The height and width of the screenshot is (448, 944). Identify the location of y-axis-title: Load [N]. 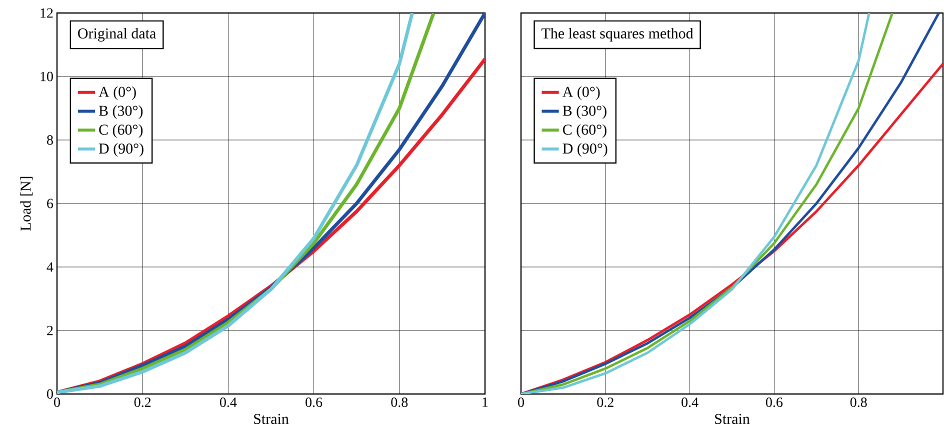
(26, 203).